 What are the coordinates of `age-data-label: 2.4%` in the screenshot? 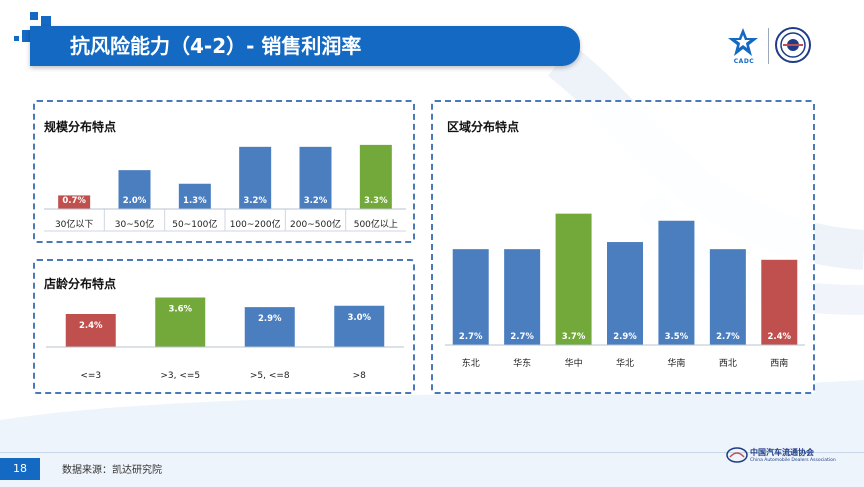 It's located at (91, 326).